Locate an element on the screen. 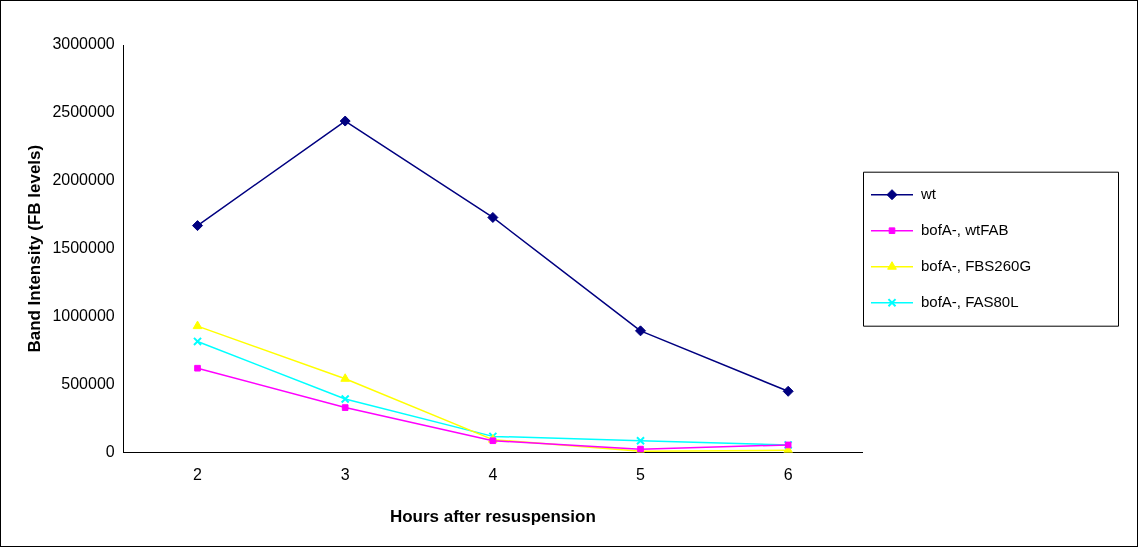  legend-label: bofA-, FAS80L is located at coordinates (970, 301).